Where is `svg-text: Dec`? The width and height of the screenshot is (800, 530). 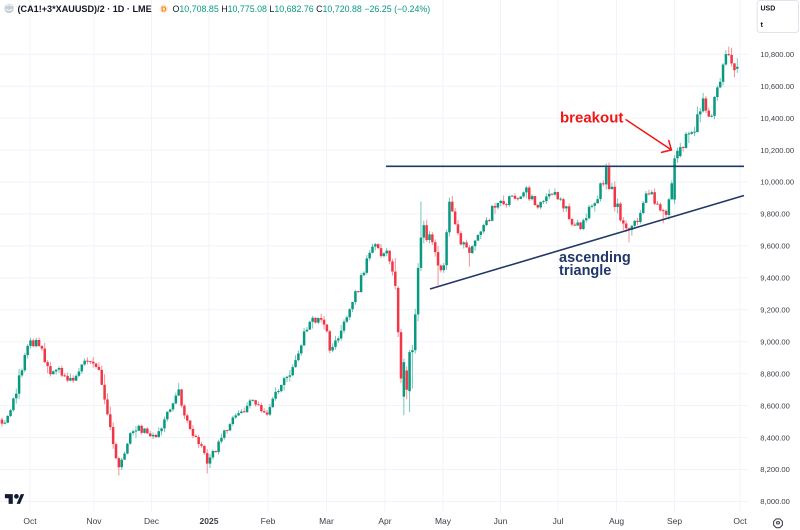
svg-text: Dec is located at coordinates (152, 521).